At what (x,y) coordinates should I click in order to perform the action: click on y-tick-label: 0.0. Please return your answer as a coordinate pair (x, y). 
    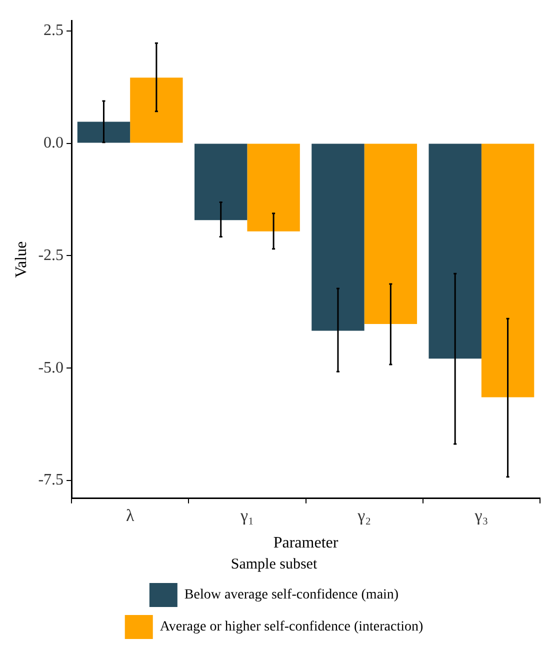
    Looking at the image, I should click on (54, 143).